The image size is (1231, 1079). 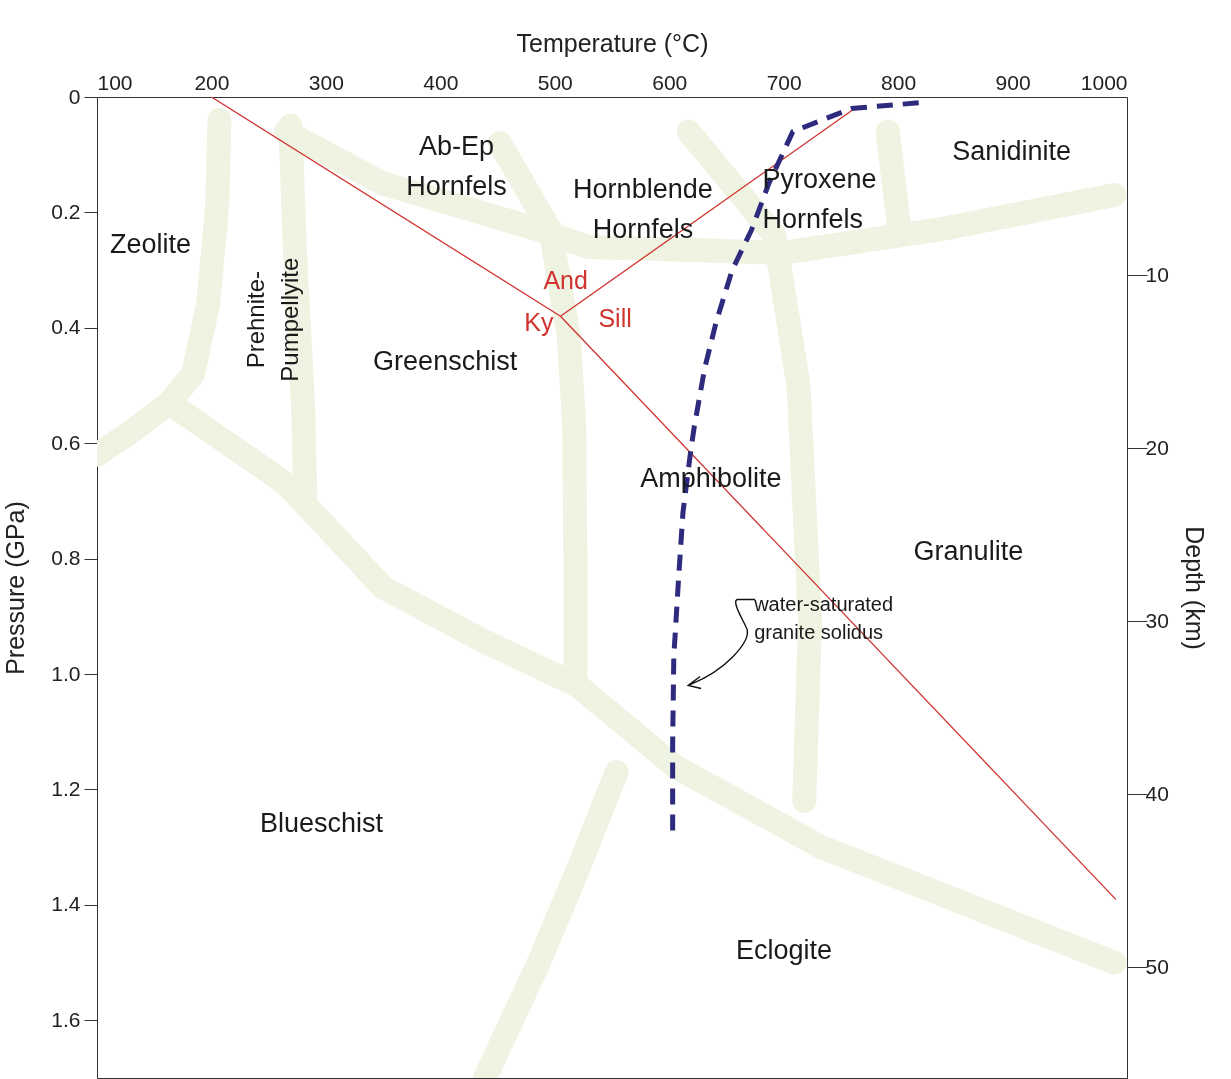 I want to click on y2-tick-label: 50, so click(x=1157, y=966).